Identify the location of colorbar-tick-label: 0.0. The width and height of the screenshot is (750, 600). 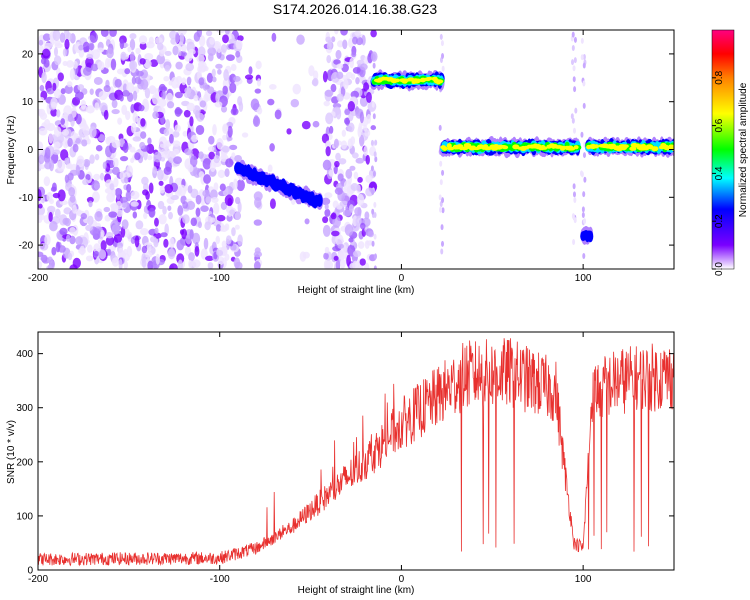
(719, 269).